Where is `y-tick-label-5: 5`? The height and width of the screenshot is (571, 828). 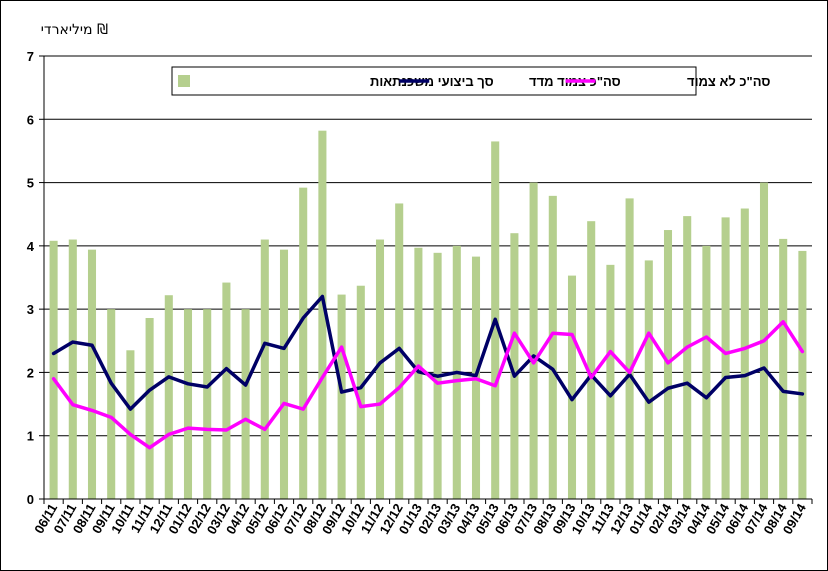 y-tick-label-5: 5 is located at coordinates (30, 183).